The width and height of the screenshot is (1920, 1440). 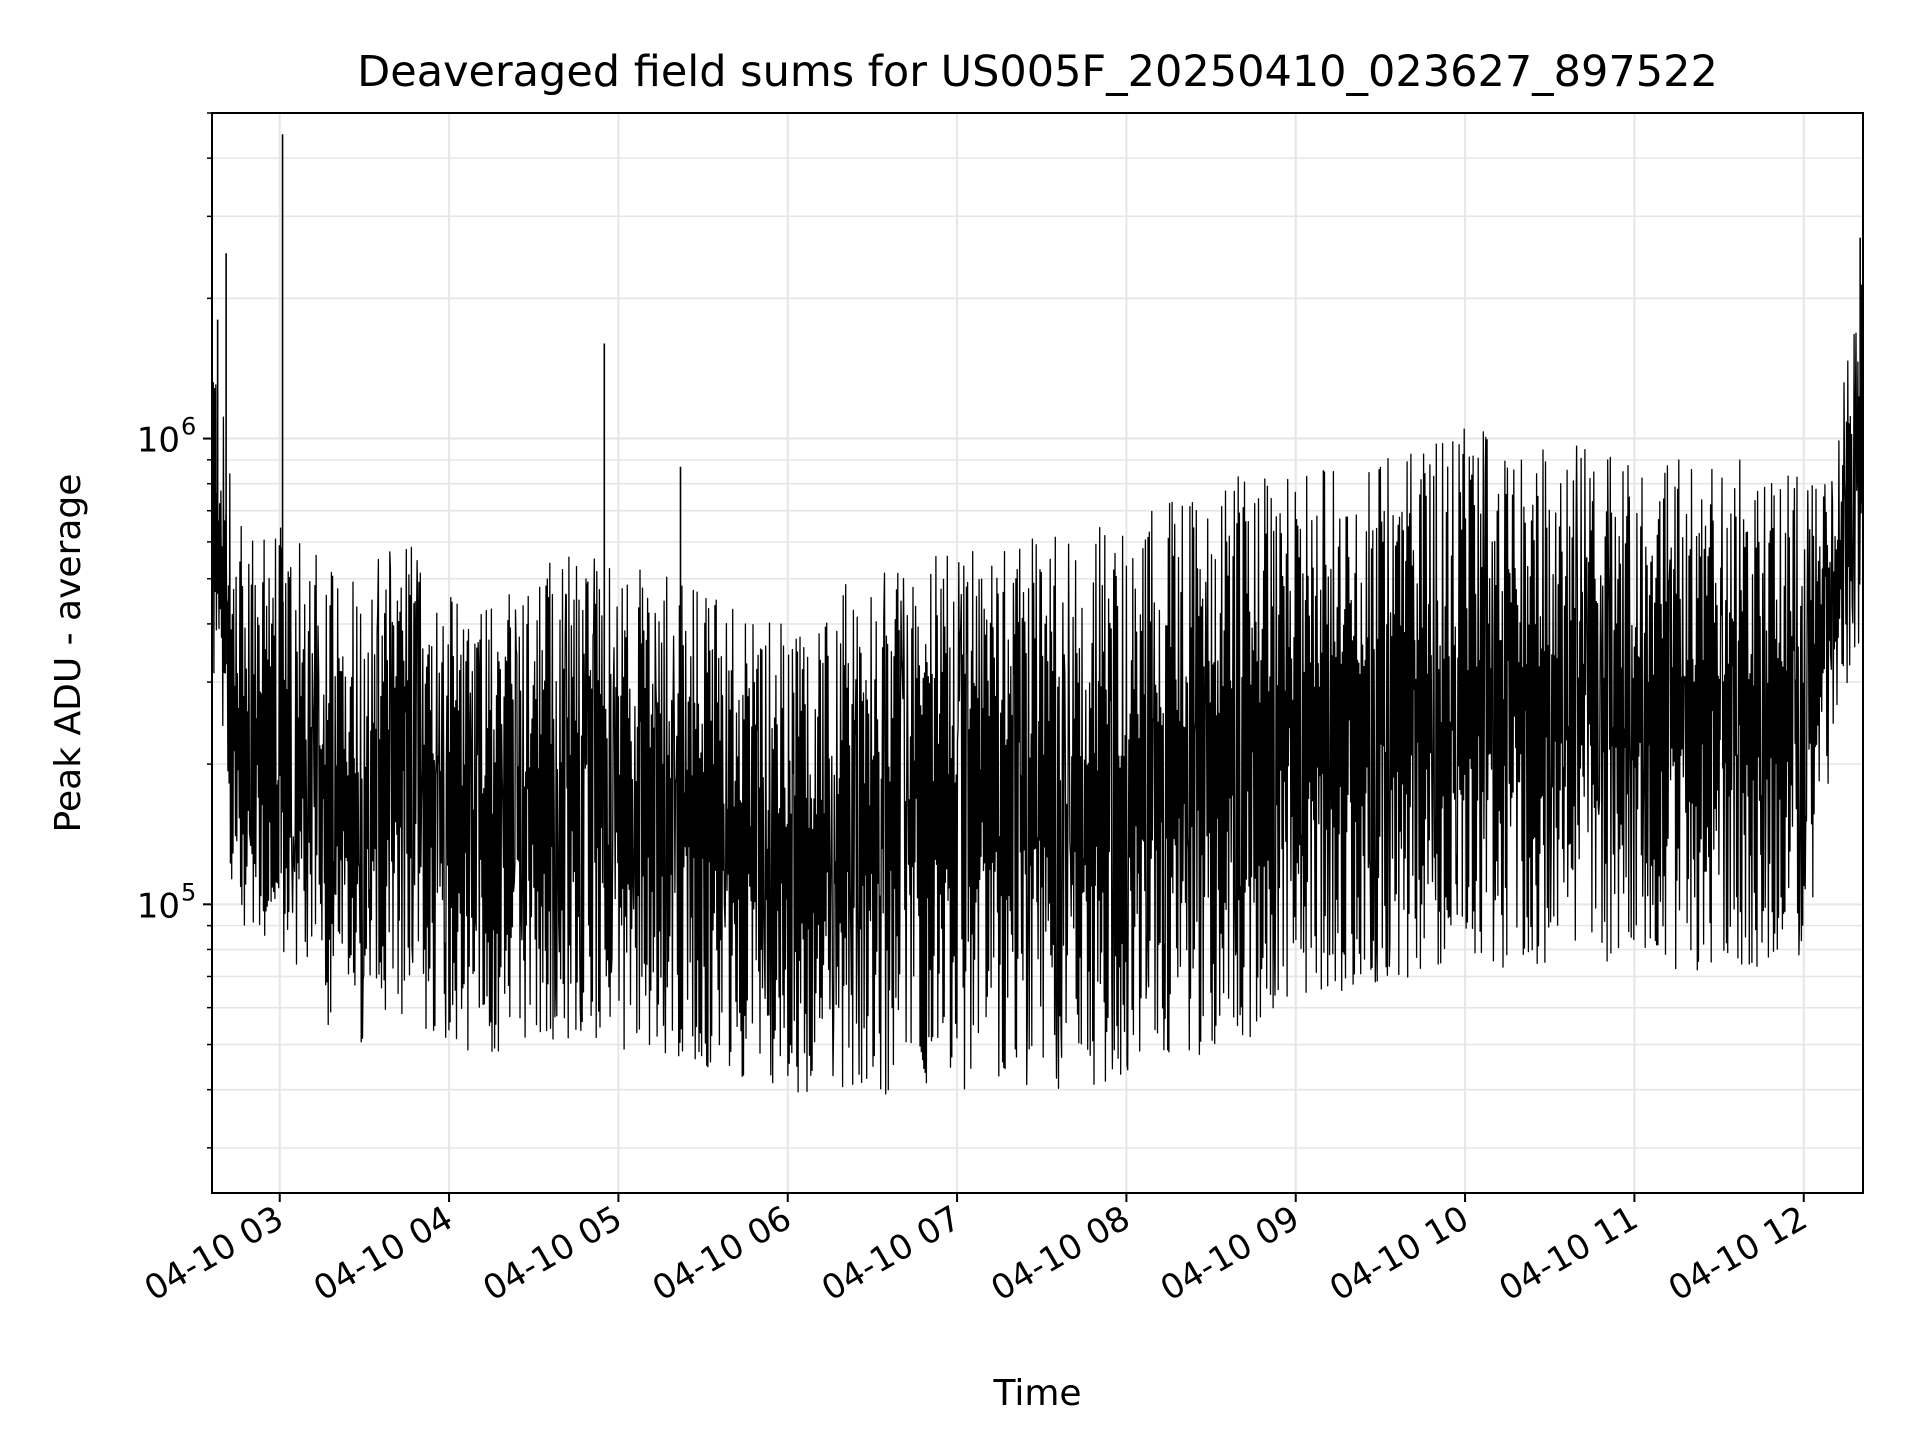 What do you see at coordinates (188, 892) in the screenshot?
I see `y-tick-exponent: 5` at bounding box center [188, 892].